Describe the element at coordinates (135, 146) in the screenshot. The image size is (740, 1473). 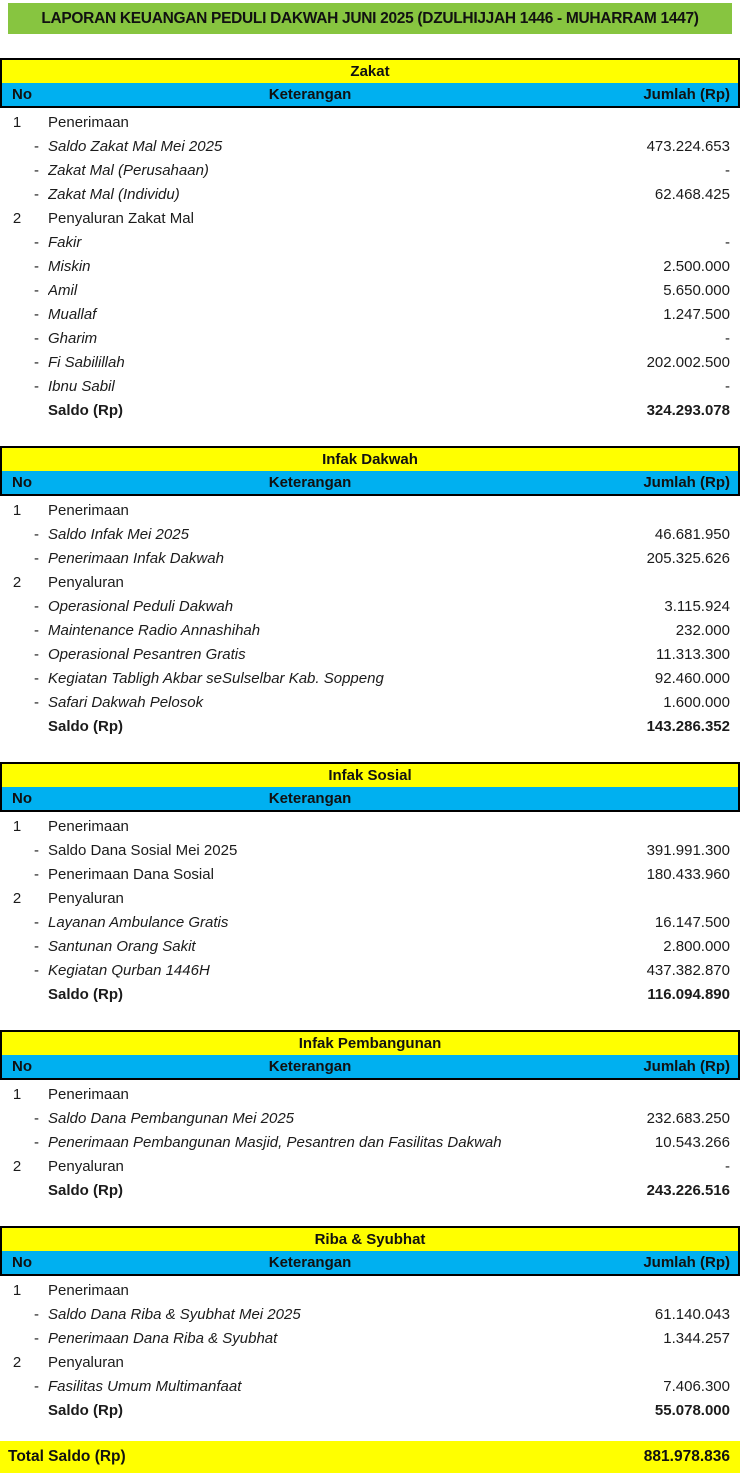
I see `row-label: Saldo Zakat Mal Mei 2025` at that location.